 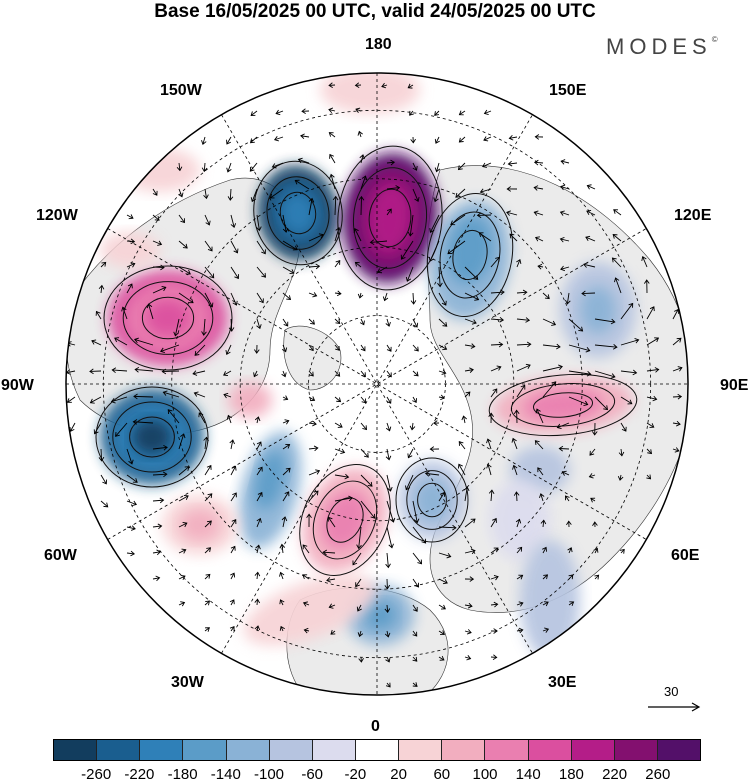 What do you see at coordinates (60, 555) in the screenshot?
I see `label-60w: 60W` at bounding box center [60, 555].